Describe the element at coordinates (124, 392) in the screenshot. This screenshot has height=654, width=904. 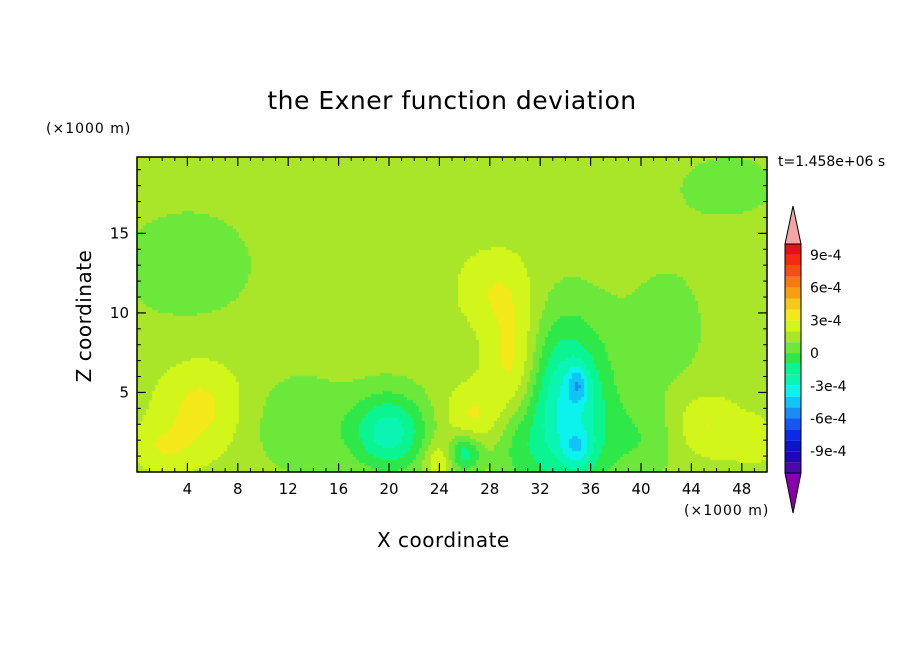
I see `y-tick-label: 5` at that location.